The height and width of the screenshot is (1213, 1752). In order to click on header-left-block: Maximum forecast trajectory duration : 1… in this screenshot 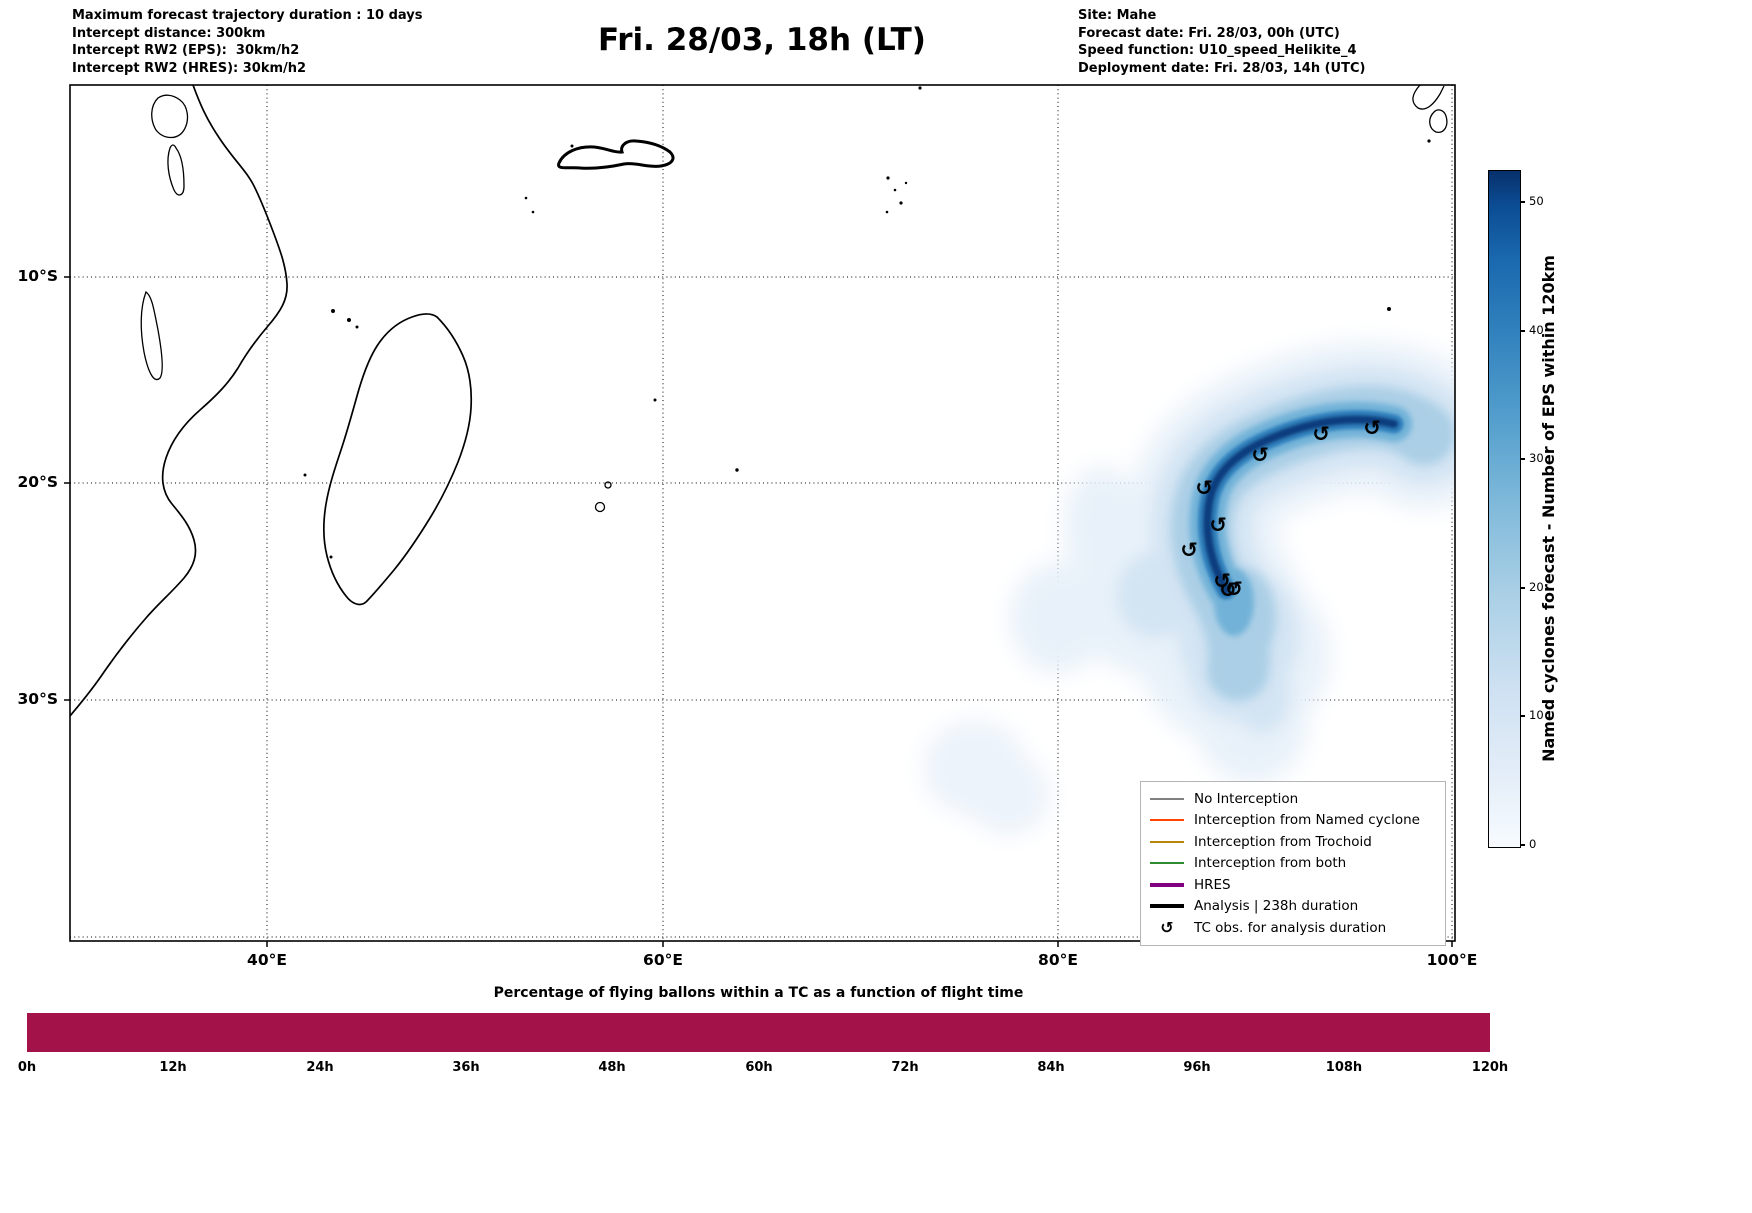, I will do `click(247, 42)`.